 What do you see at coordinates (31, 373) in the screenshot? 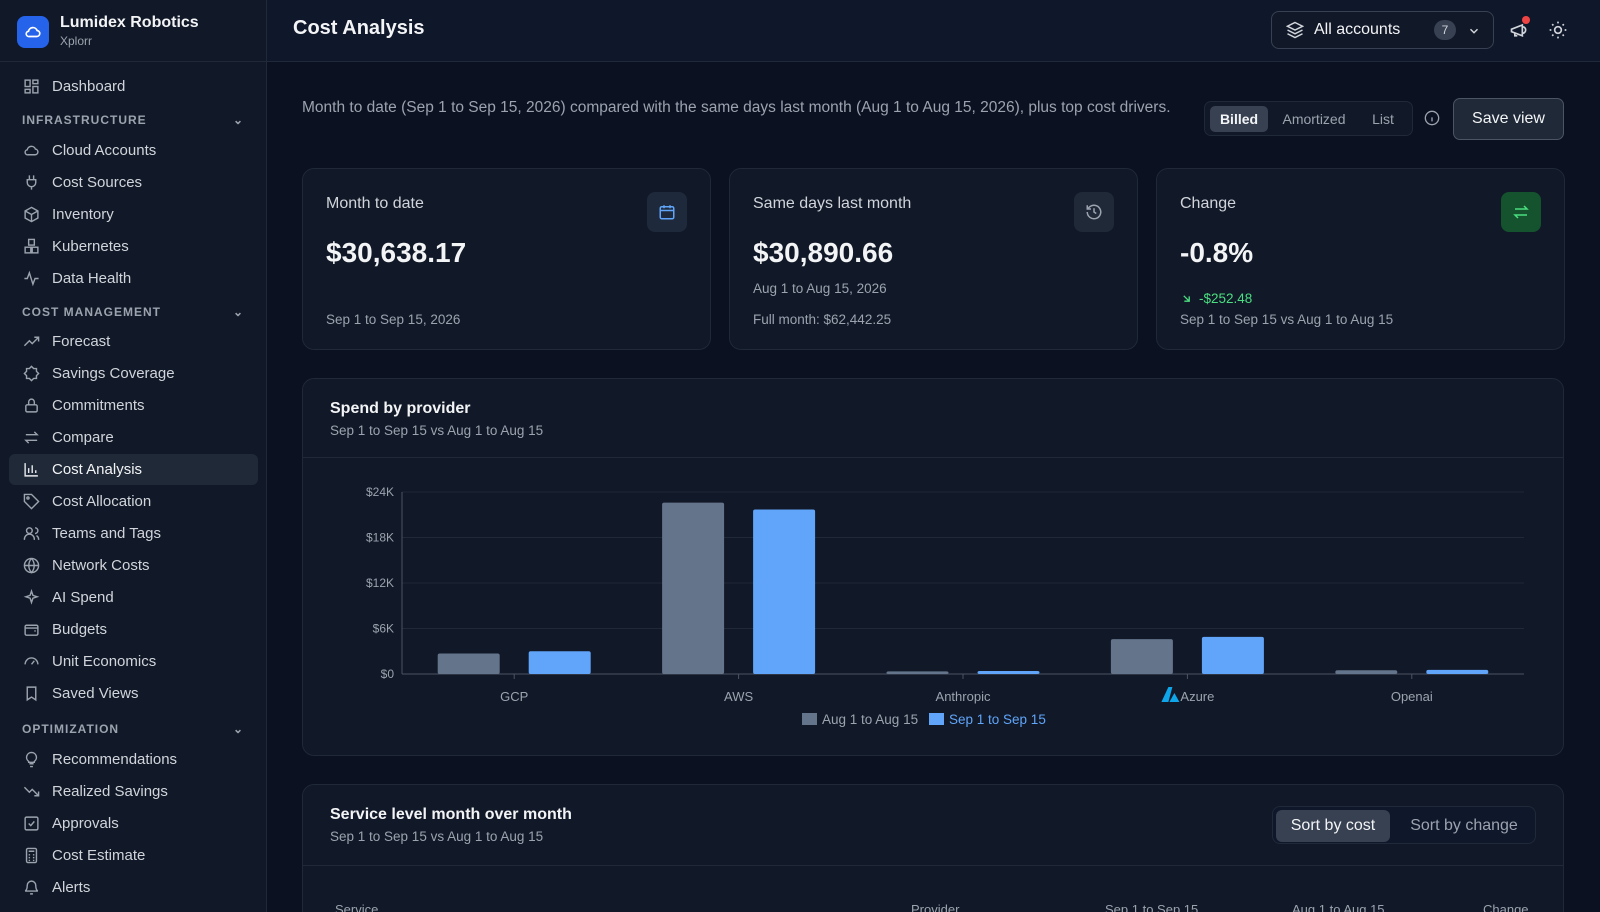
I see `badge-check-icon` at bounding box center [31, 373].